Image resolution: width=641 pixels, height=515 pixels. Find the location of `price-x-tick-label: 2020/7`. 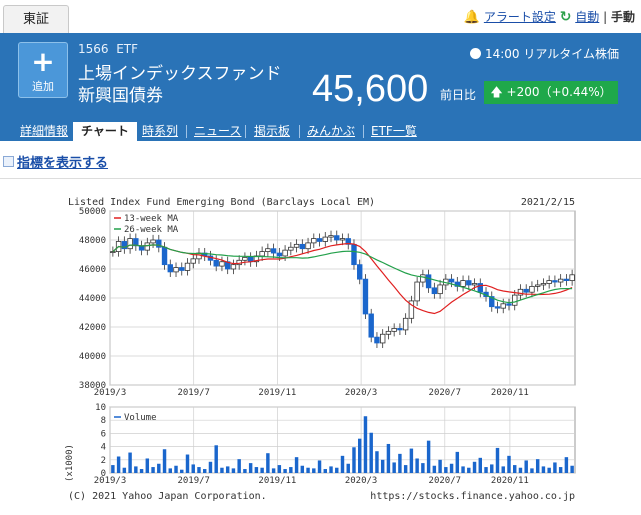

price-x-tick-label: 2020/7 is located at coordinates (445, 393).